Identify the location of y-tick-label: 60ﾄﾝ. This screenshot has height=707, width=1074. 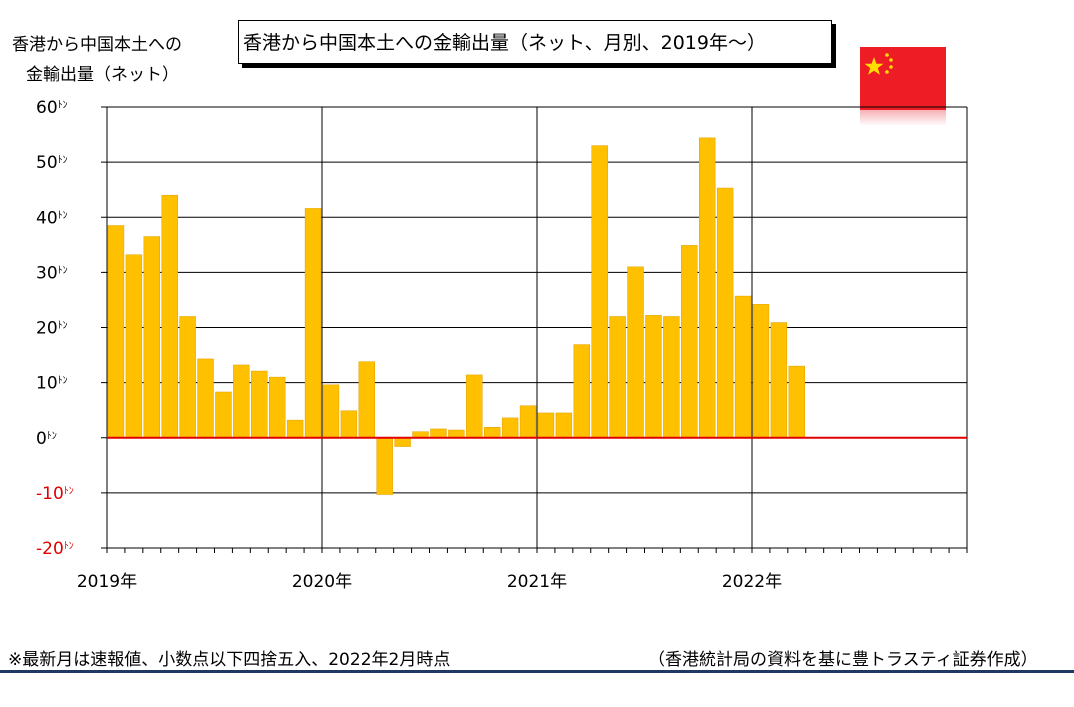
(52, 108).